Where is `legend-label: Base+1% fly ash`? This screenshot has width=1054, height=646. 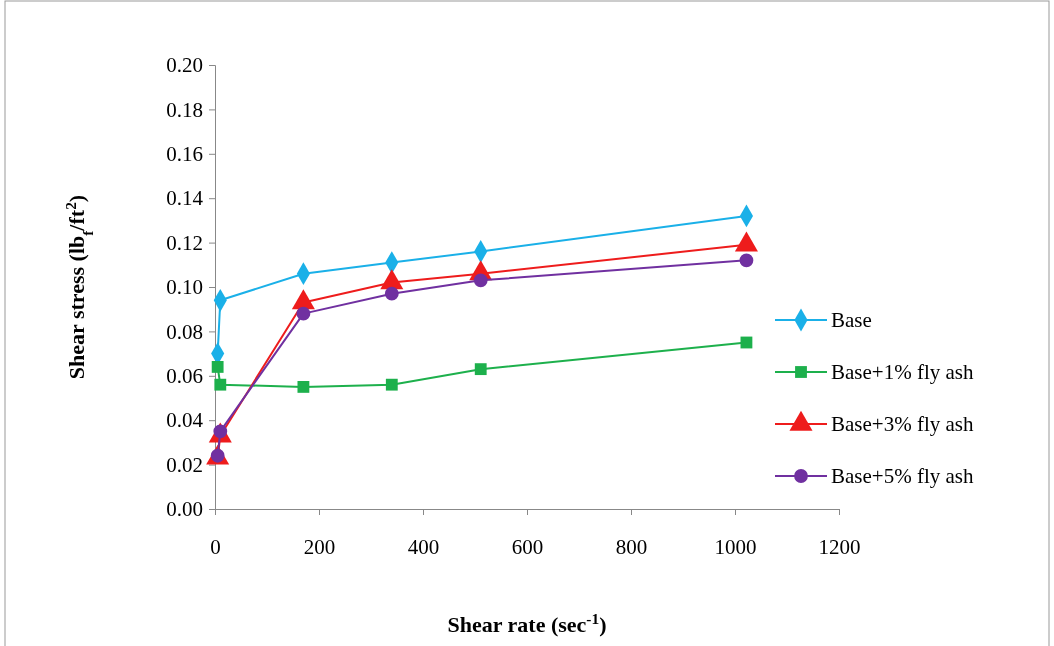 legend-label: Base+1% fly ash is located at coordinates (902, 372).